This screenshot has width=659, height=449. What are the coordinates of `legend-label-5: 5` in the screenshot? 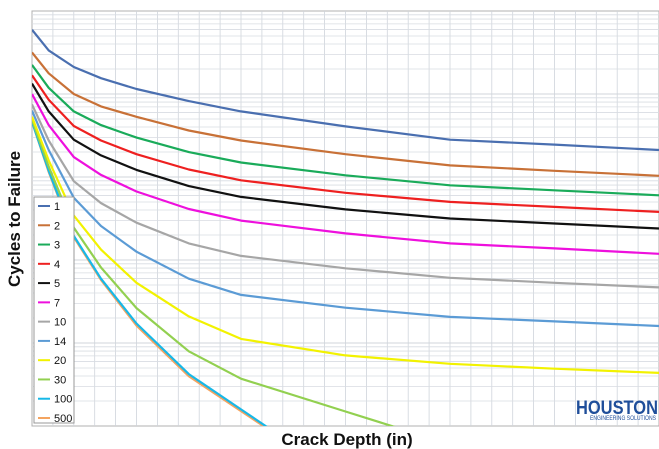 It's located at (57, 284).